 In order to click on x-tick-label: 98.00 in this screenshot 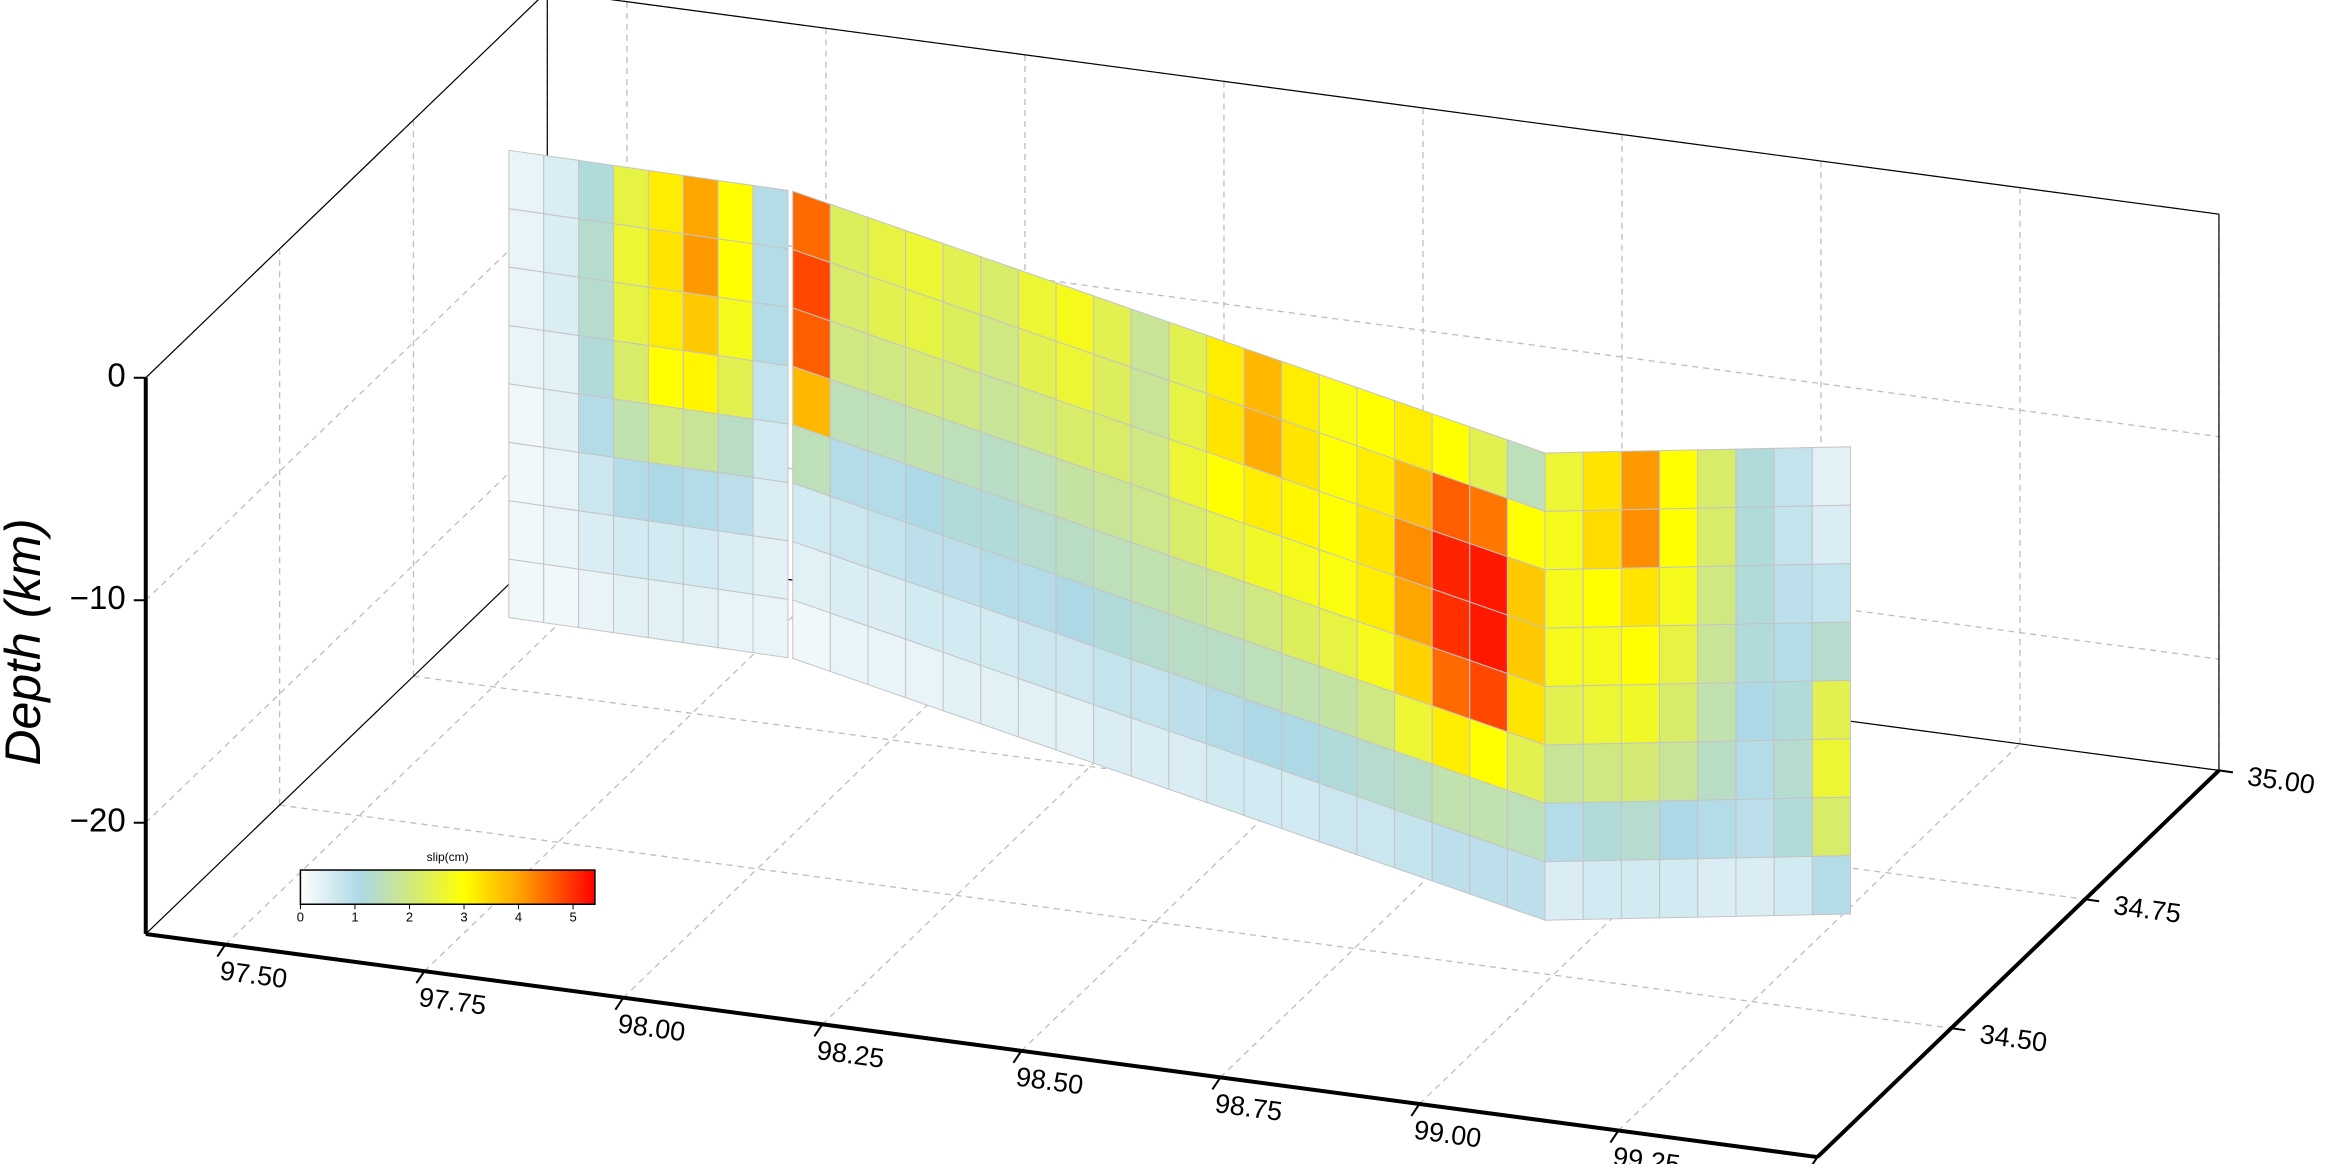, I will do `click(651, 1028)`.